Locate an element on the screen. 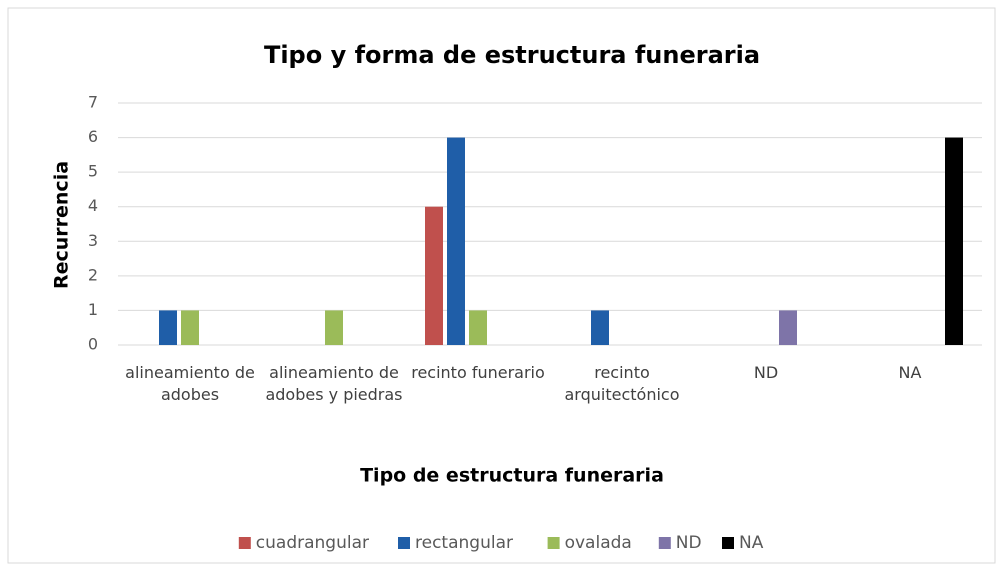 The width and height of the screenshot is (1003, 571). legend-label: ND is located at coordinates (689, 543).